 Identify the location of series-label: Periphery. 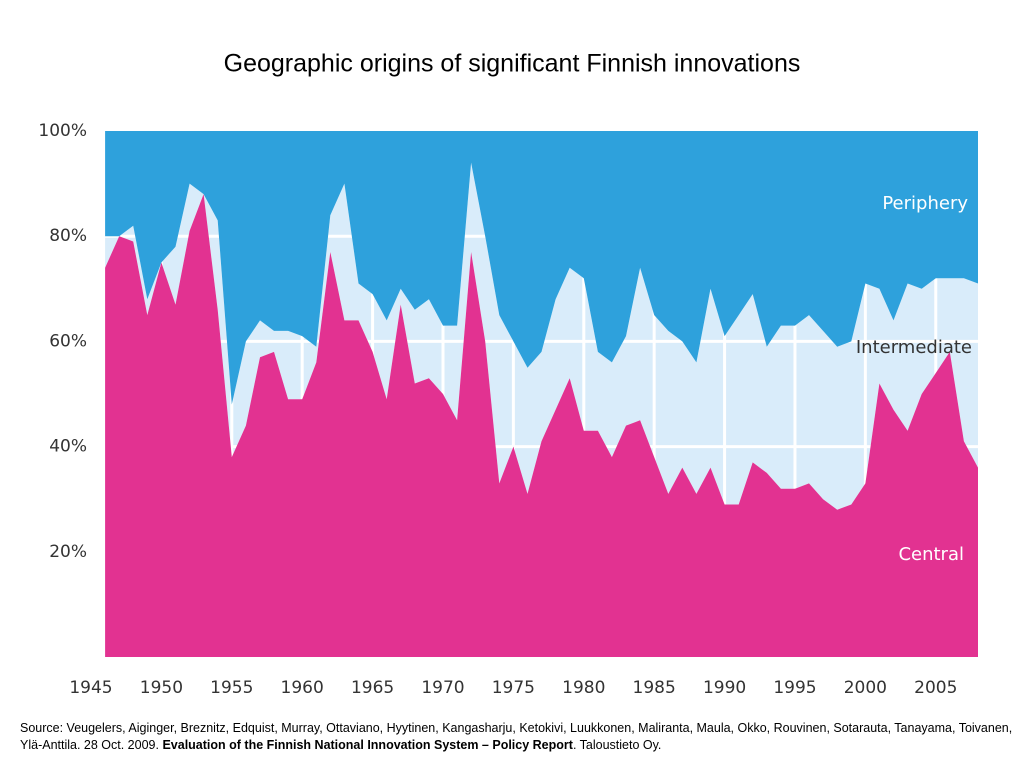
(925, 203).